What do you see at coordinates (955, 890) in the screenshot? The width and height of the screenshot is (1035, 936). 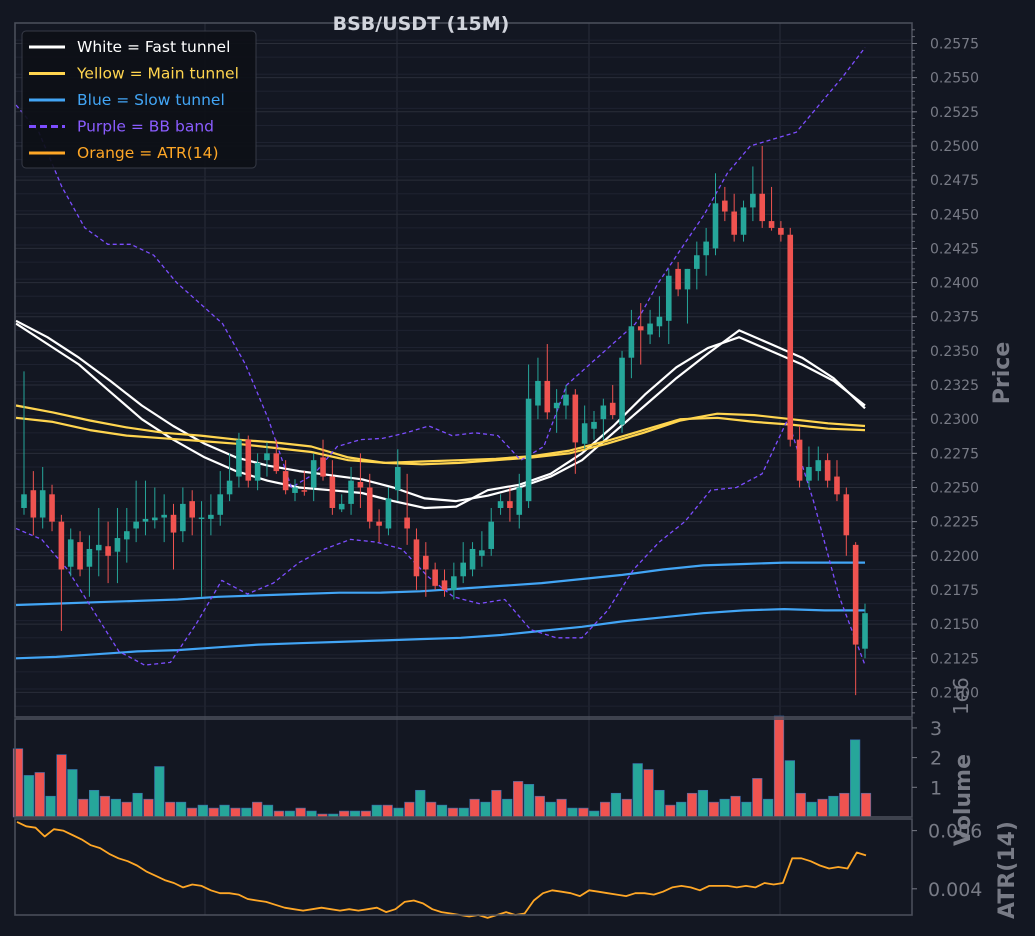 I see `atr-tick-label: 0.004` at bounding box center [955, 890].